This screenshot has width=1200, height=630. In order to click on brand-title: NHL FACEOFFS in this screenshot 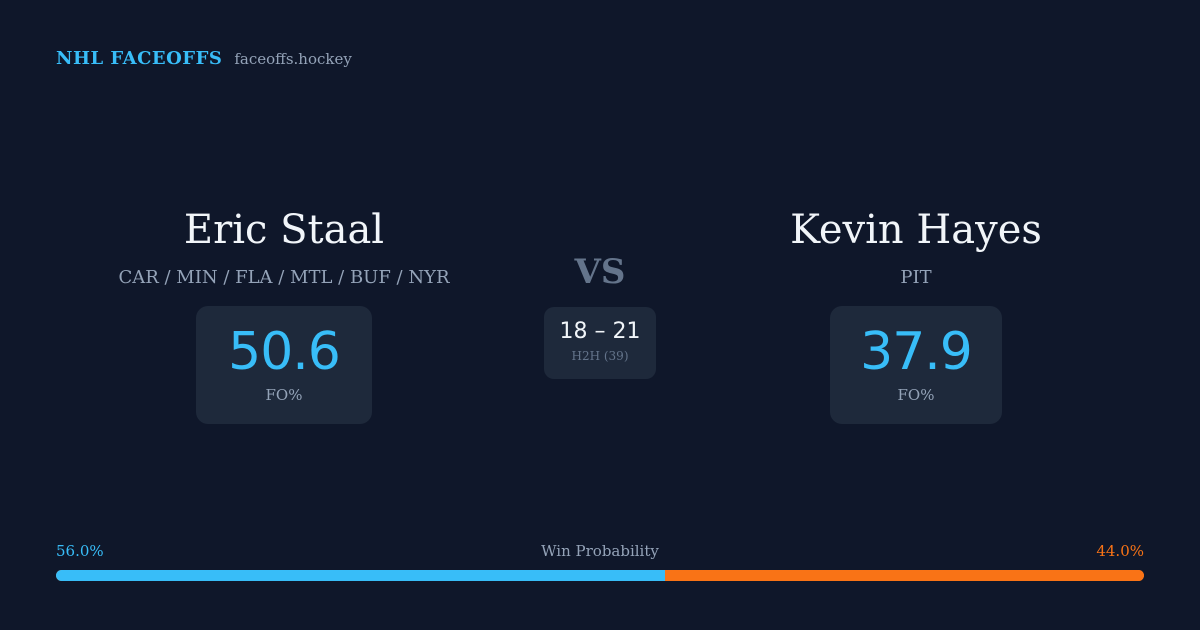, I will do `click(139, 58)`.